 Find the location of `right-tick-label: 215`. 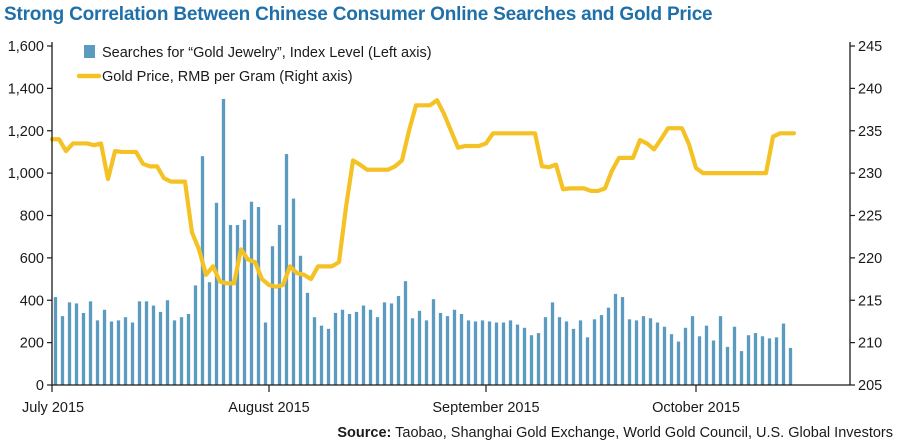

right-tick-label: 215 is located at coordinates (870, 301).